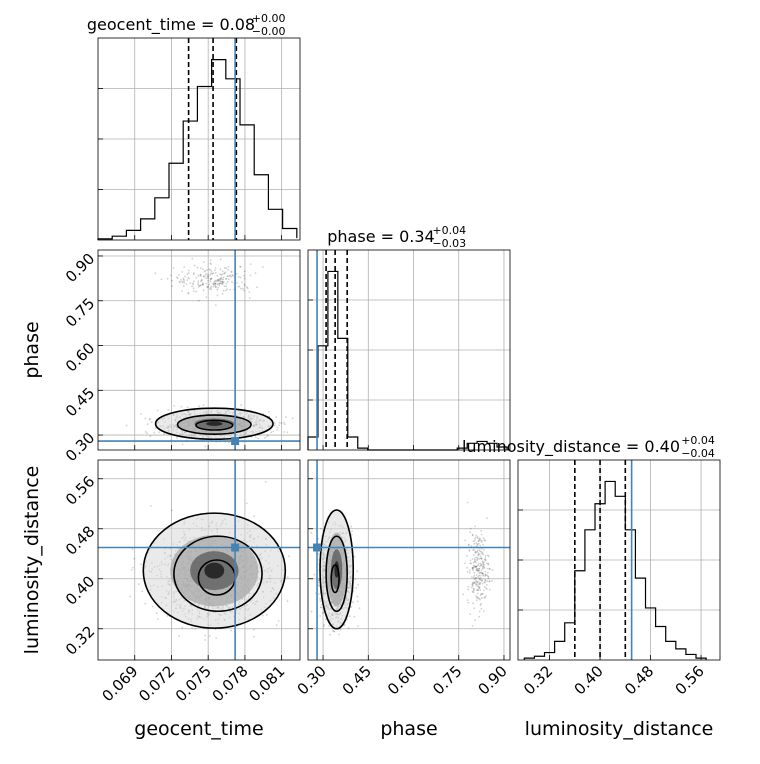  Describe the element at coordinates (32, 560) in the screenshot. I see `y-axis-label-luminosity_distance: luminosity_distance` at that location.